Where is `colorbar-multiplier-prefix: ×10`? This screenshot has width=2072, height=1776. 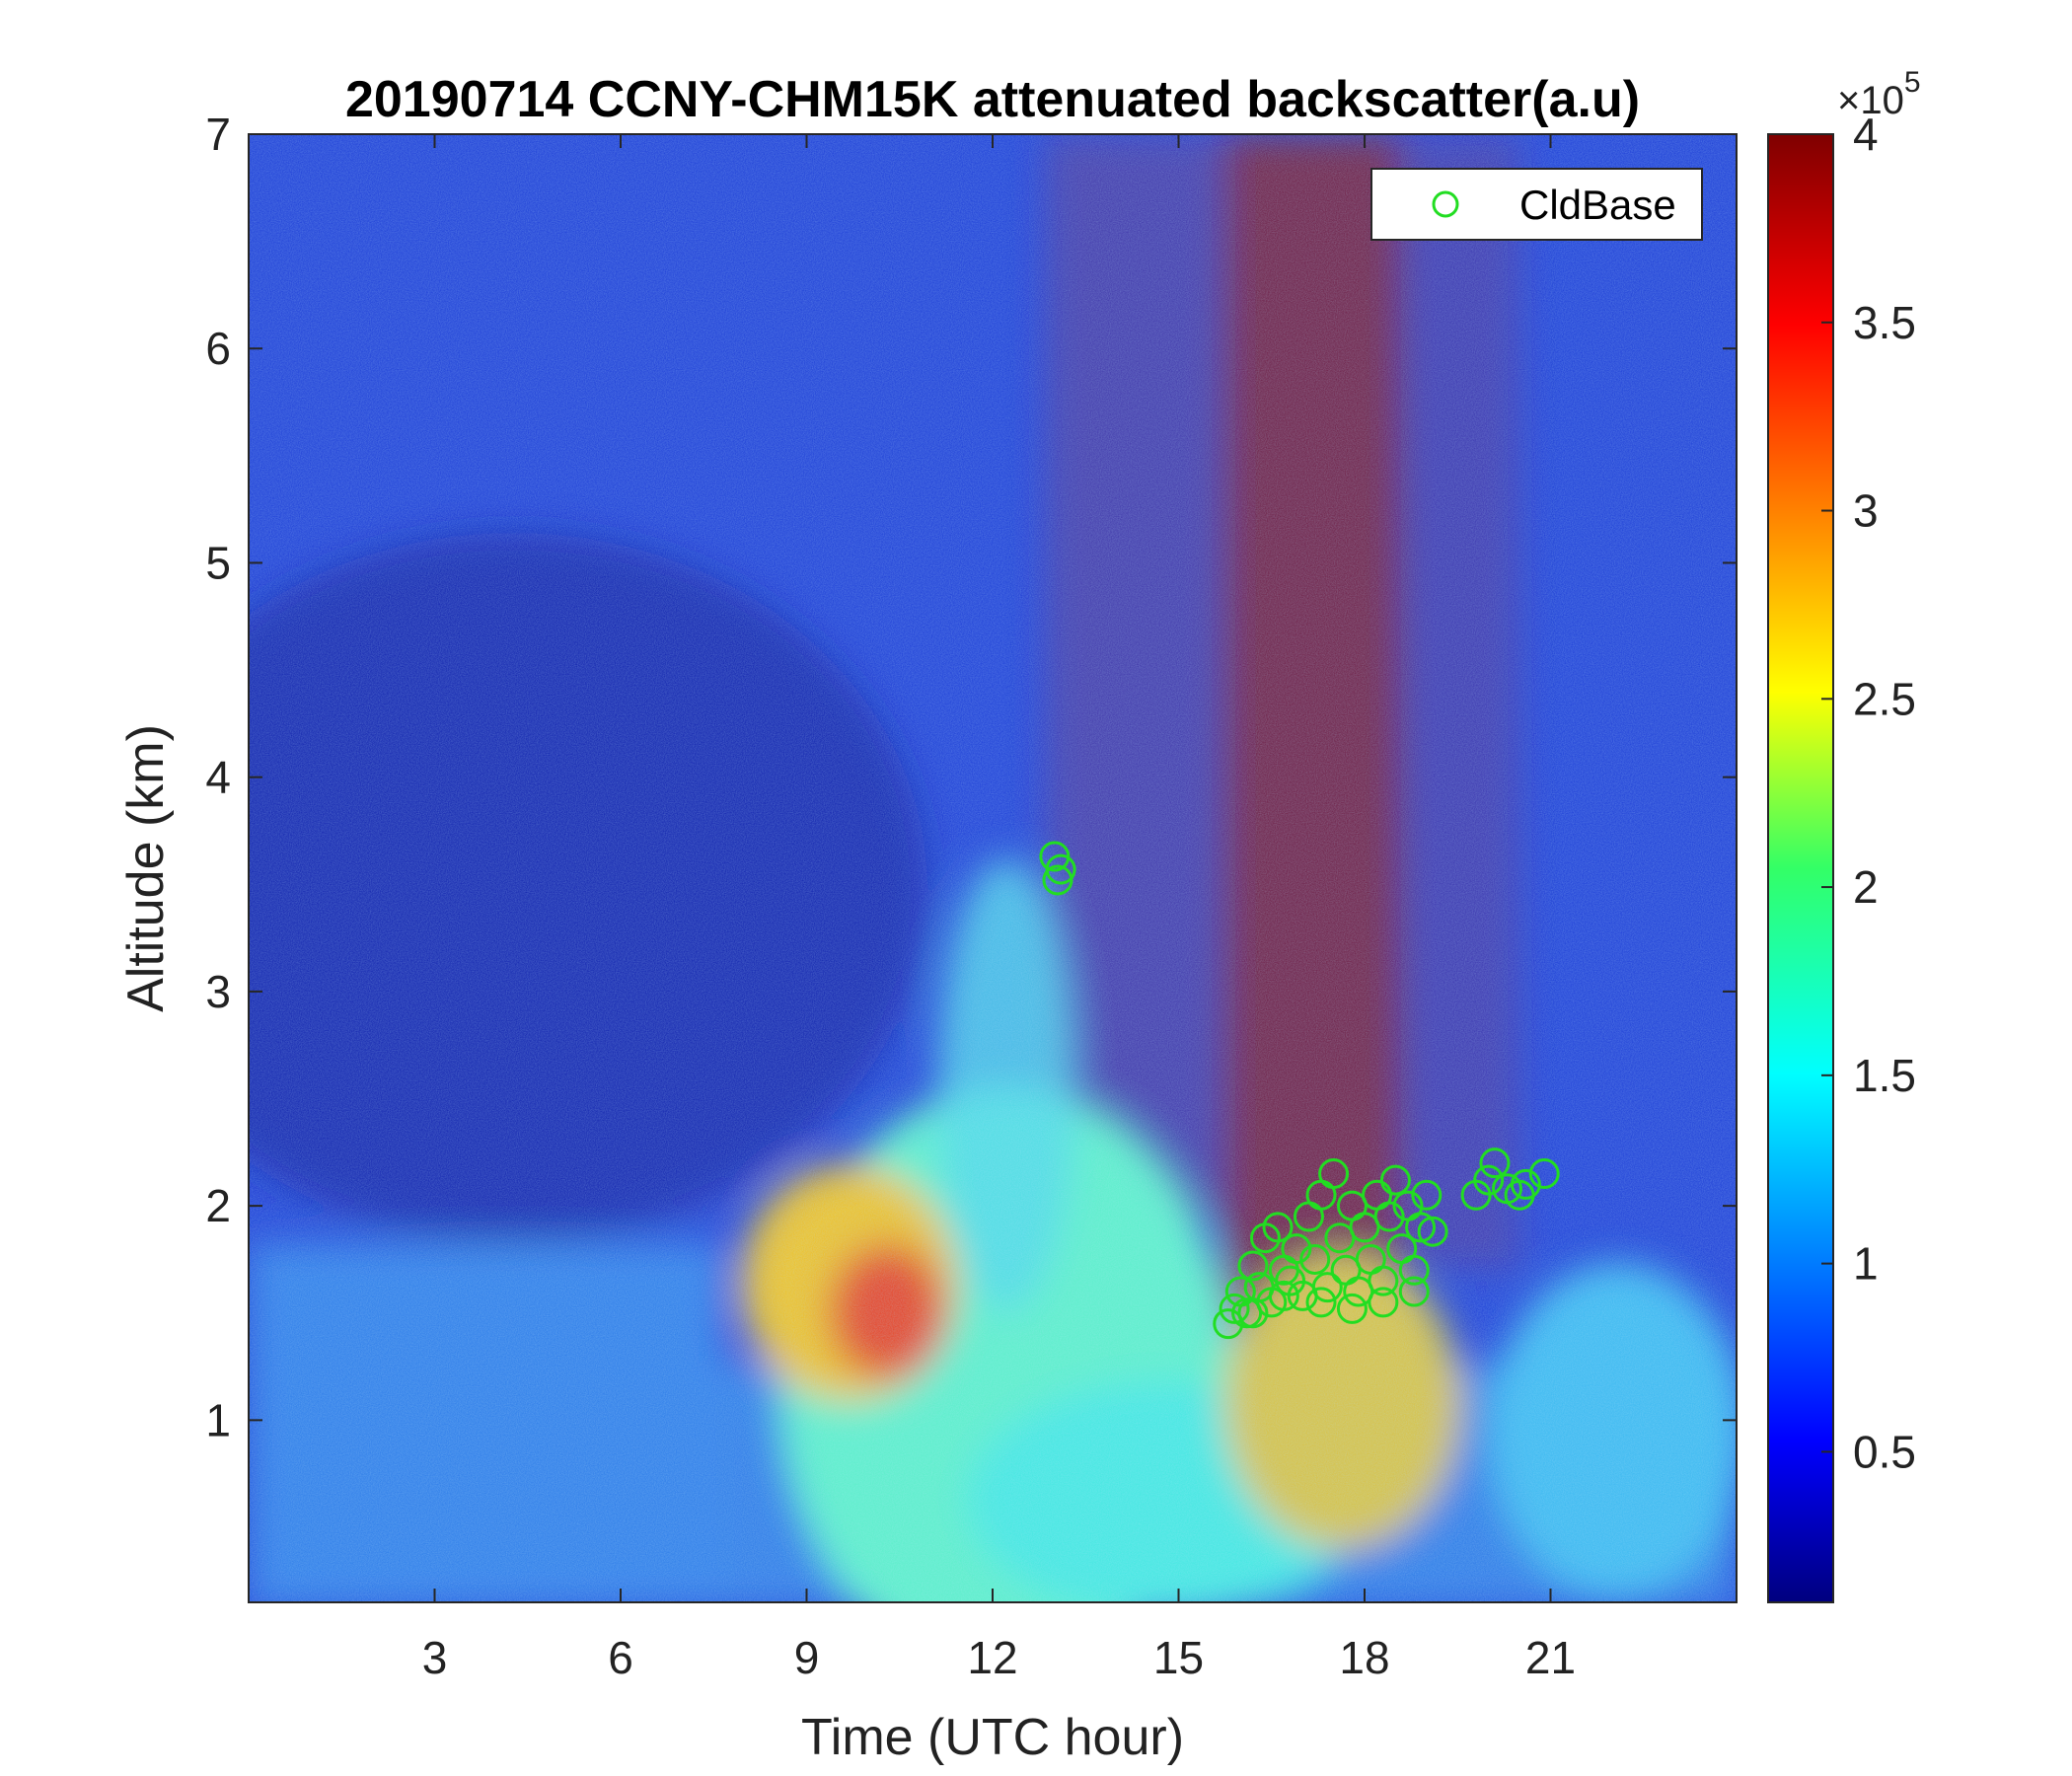
colorbar-multiplier-prefix: ×10 is located at coordinates (1870, 100).